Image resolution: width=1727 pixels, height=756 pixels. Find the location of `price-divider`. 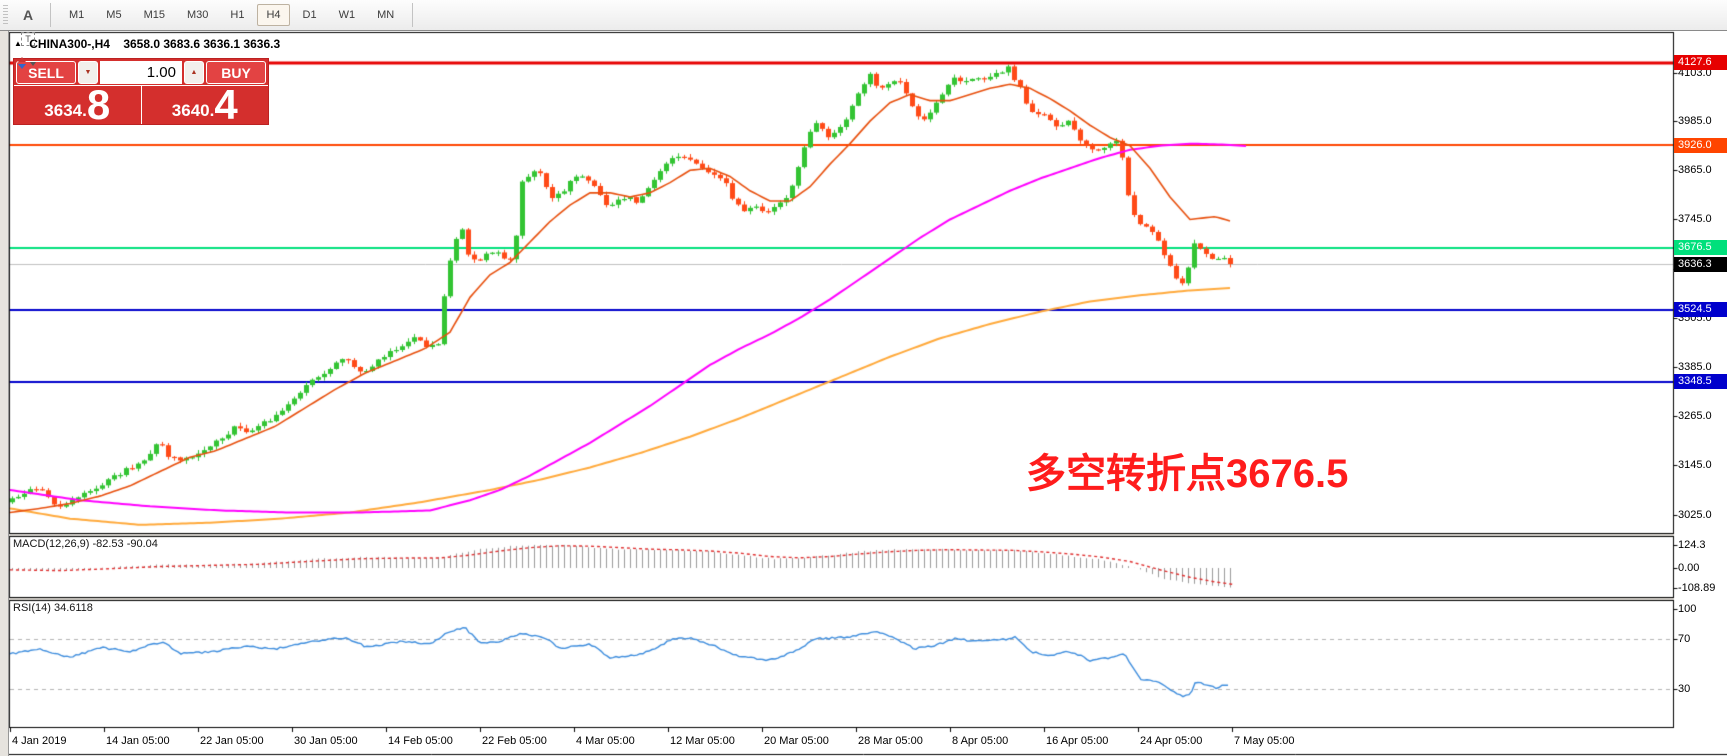

price-divider is located at coordinates (141, 105).